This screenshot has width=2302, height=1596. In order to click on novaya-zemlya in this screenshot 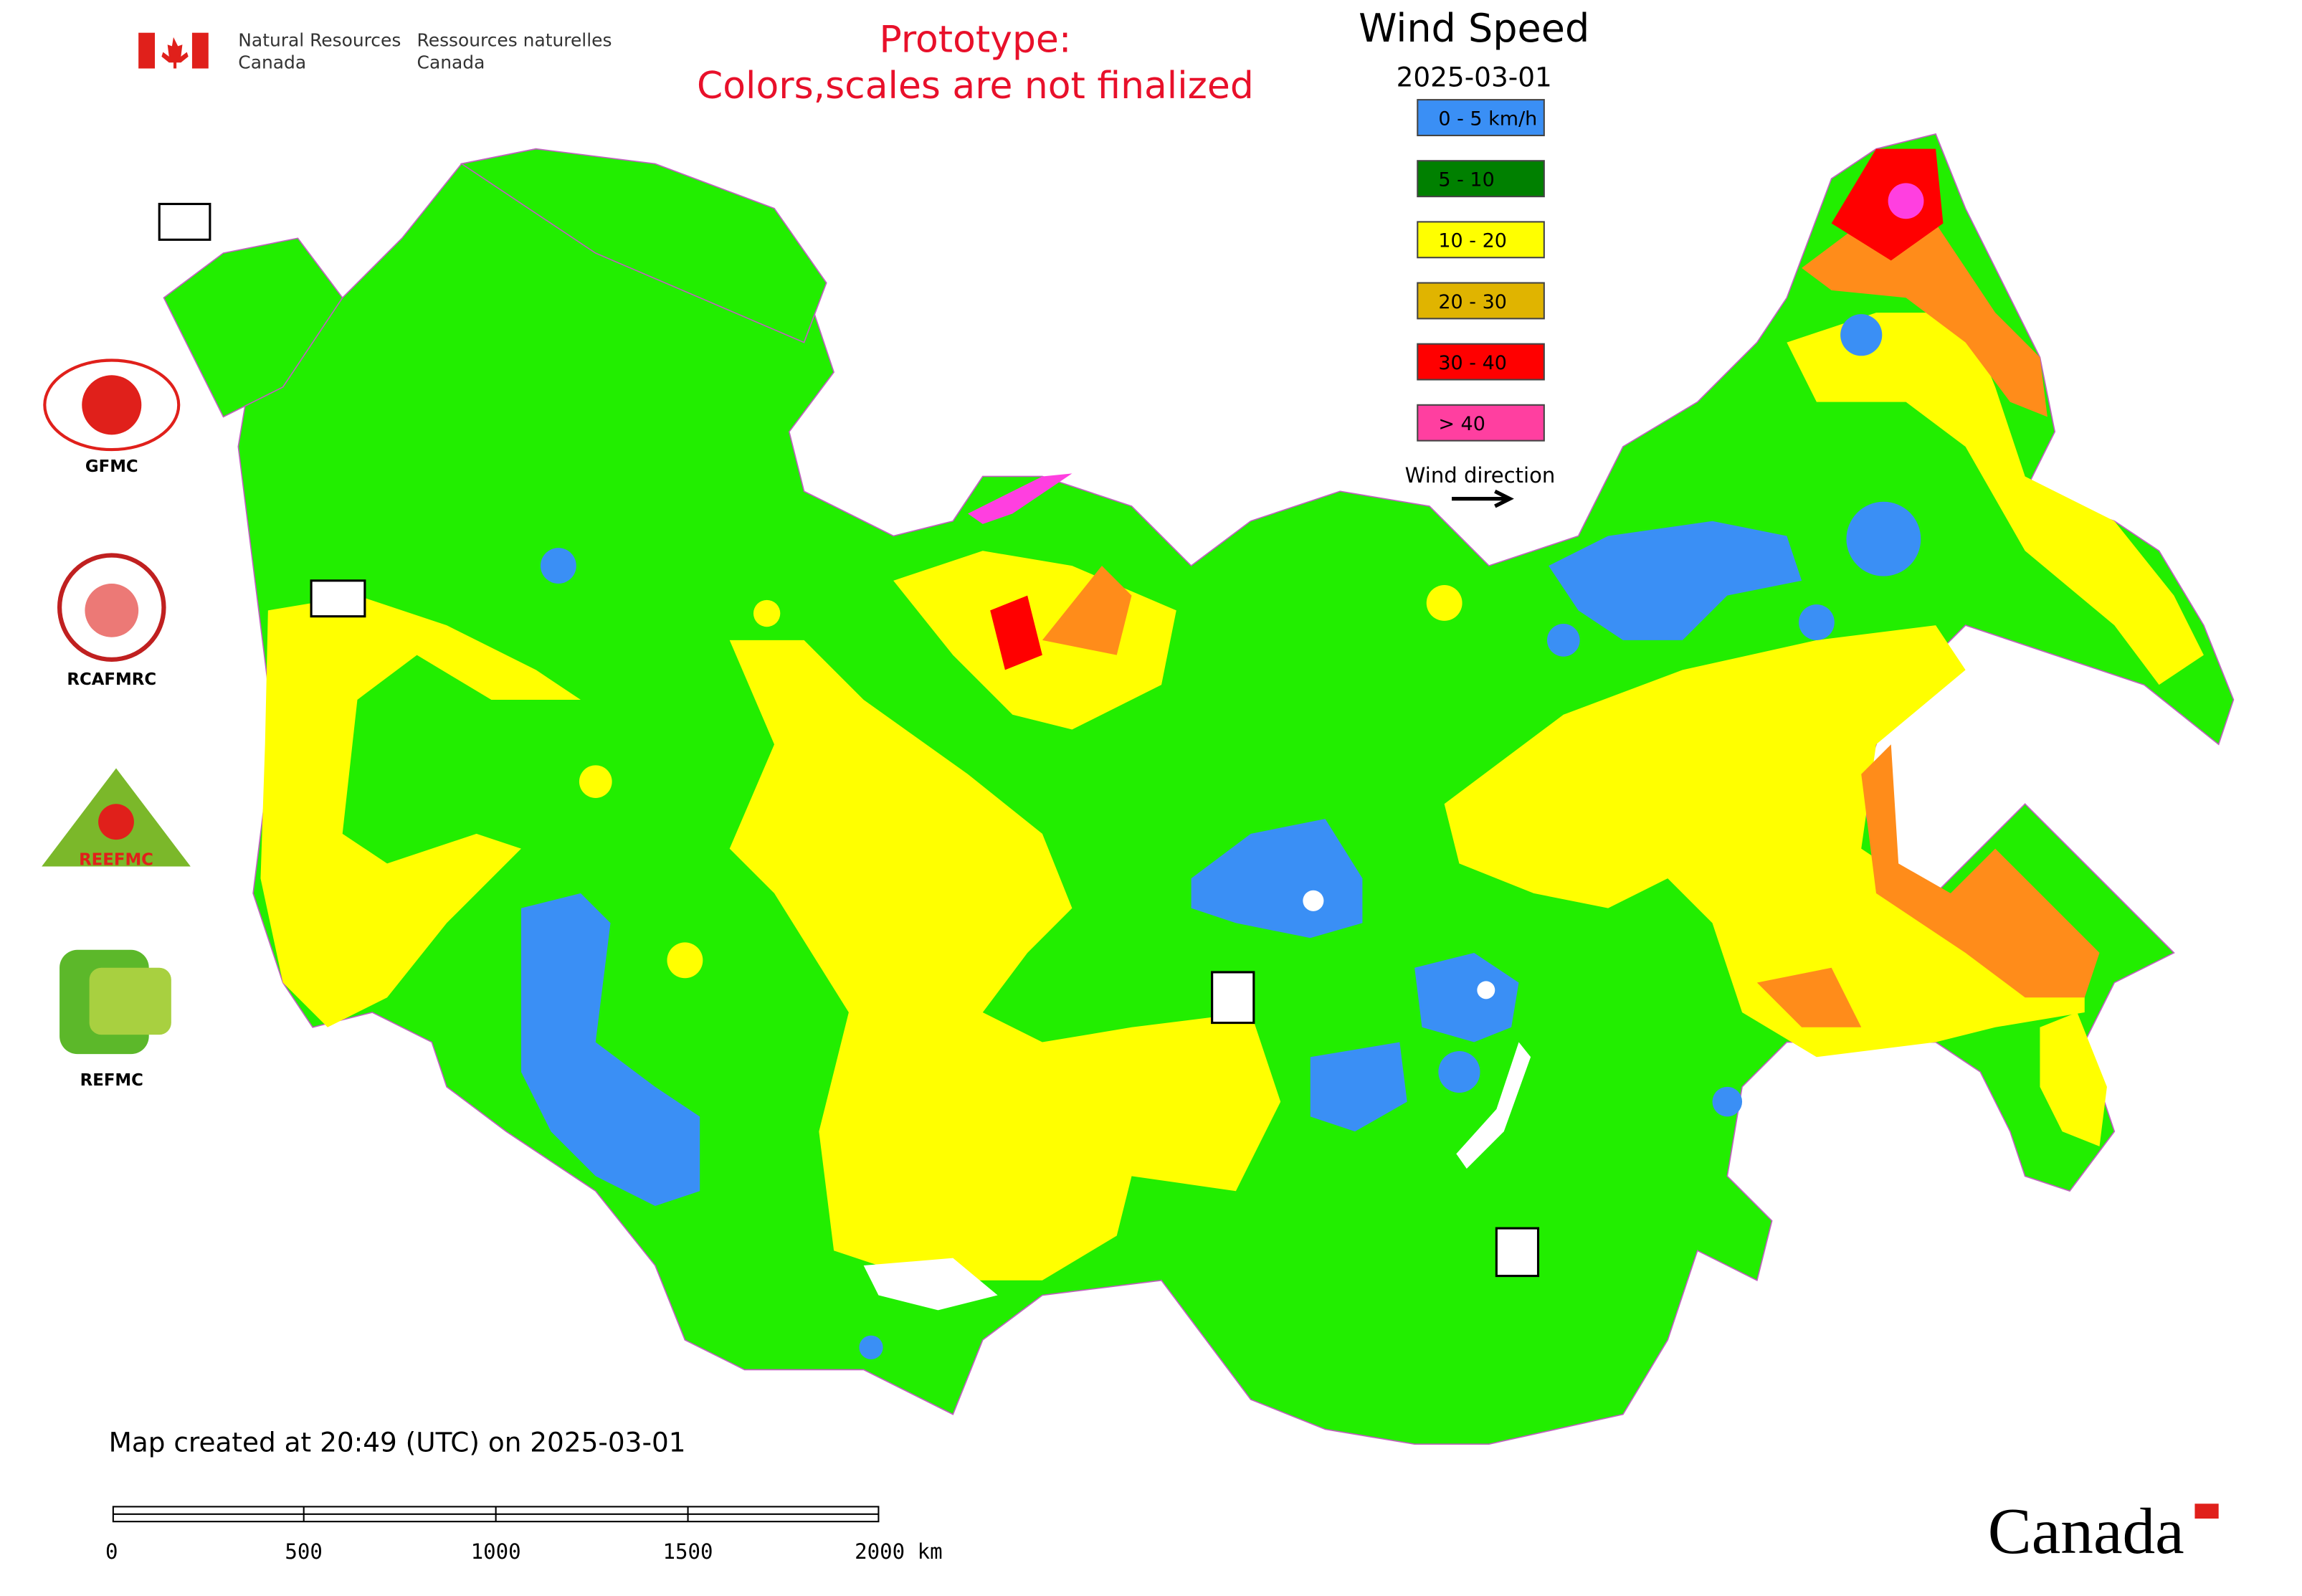, I will do `click(1020, 498)`.